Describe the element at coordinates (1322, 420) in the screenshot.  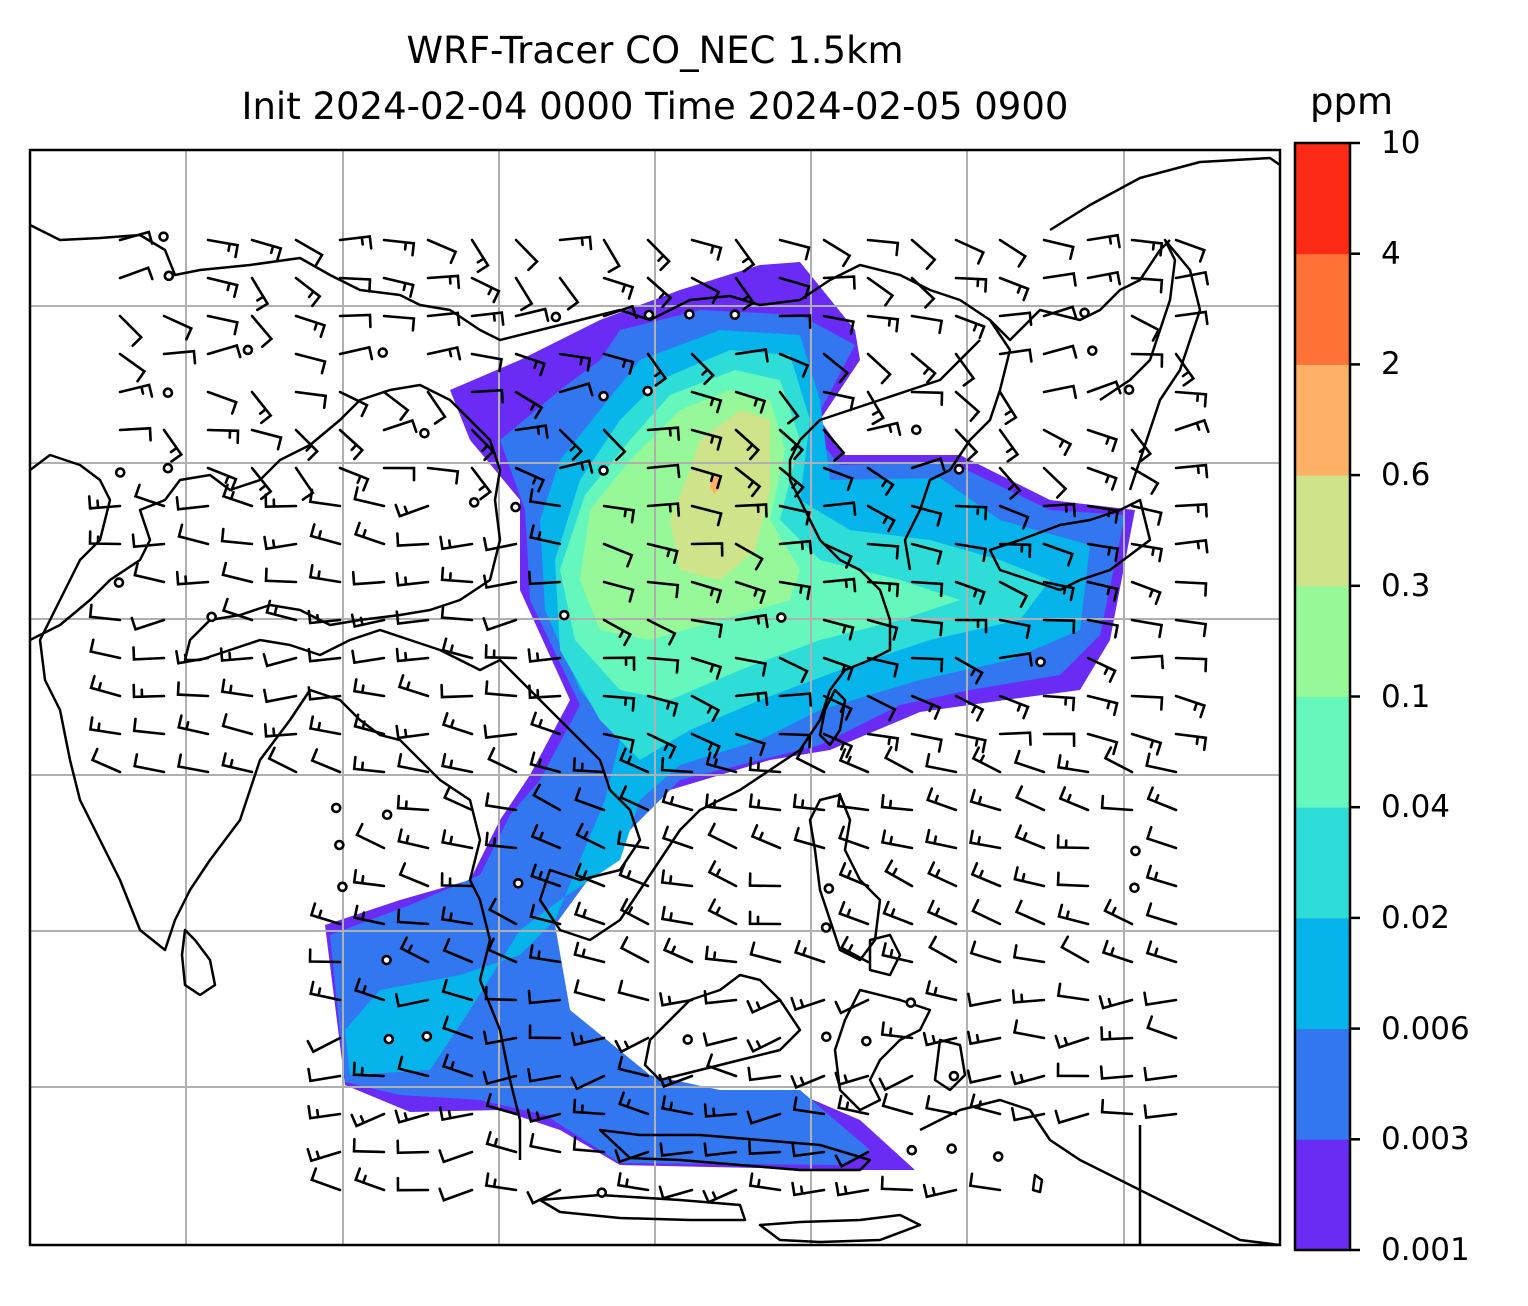
I see `colorbar-segment` at that location.